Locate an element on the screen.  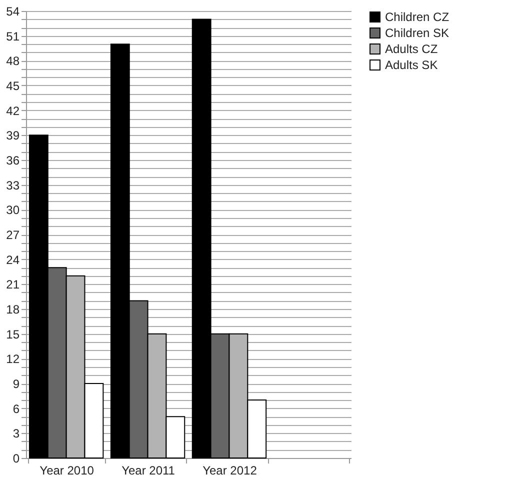
y-tick-label: 39 is located at coordinates (13, 135).